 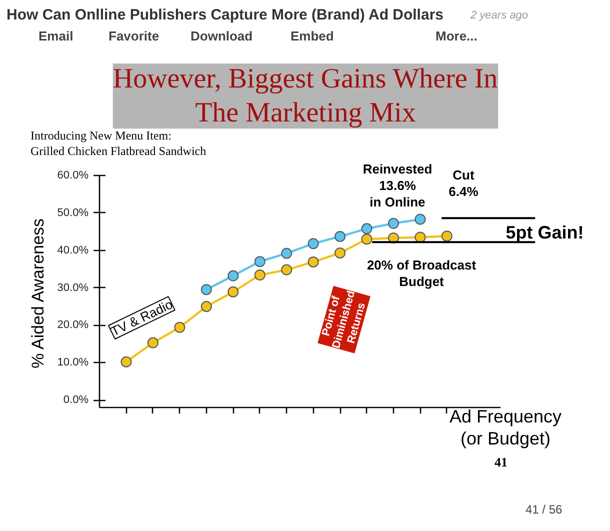 What do you see at coordinates (141, 318) in the screenshot?
I see `annotation: TV & Radio` at bounding box center [141, 318].